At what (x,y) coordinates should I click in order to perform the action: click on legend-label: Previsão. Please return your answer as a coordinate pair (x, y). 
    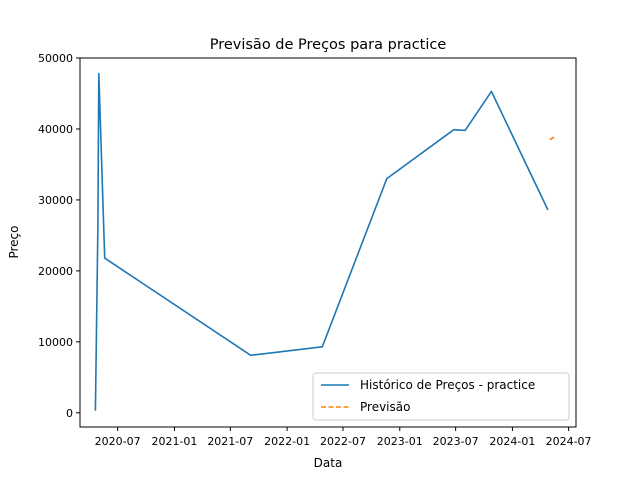
    Looking at the image, I should click on (385, 407).